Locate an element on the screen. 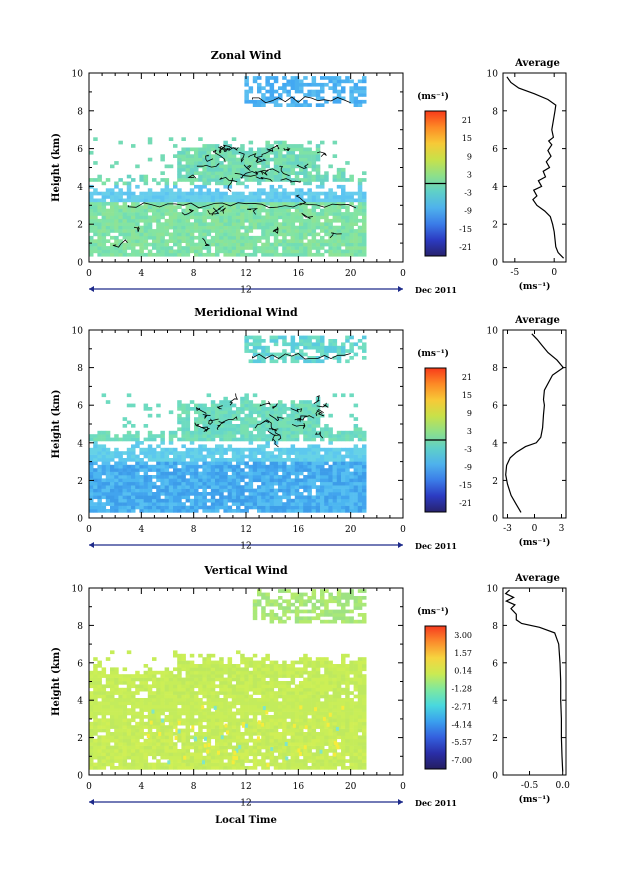 Image resolution: width=621 pixels, height=873 pixels. profile-x-tick-label: -3 is located at coordinates (507, 529).